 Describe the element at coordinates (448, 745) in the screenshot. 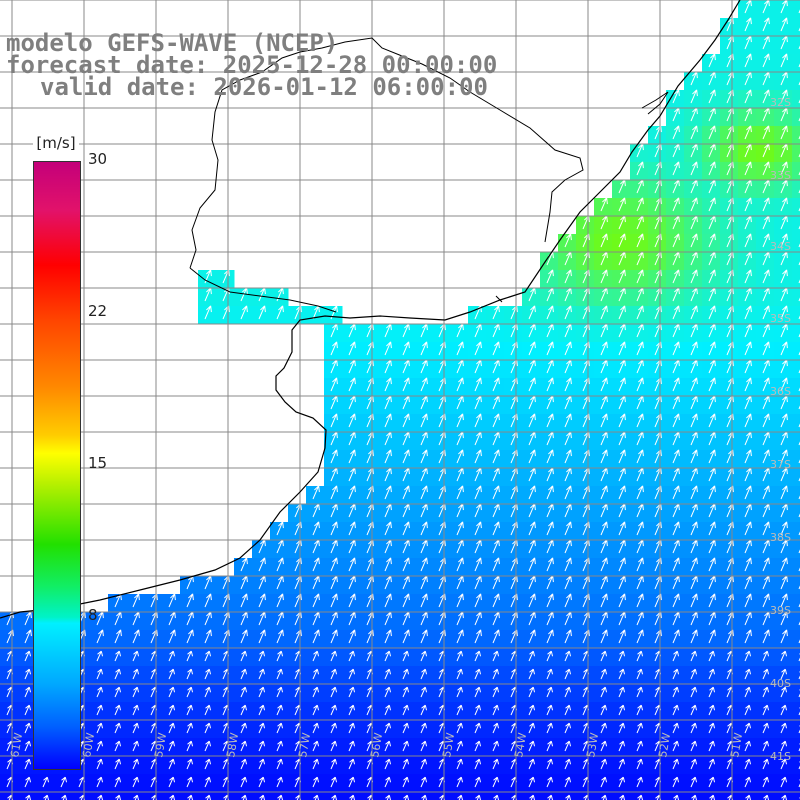

I see `longitude-label: 55W` at that location.